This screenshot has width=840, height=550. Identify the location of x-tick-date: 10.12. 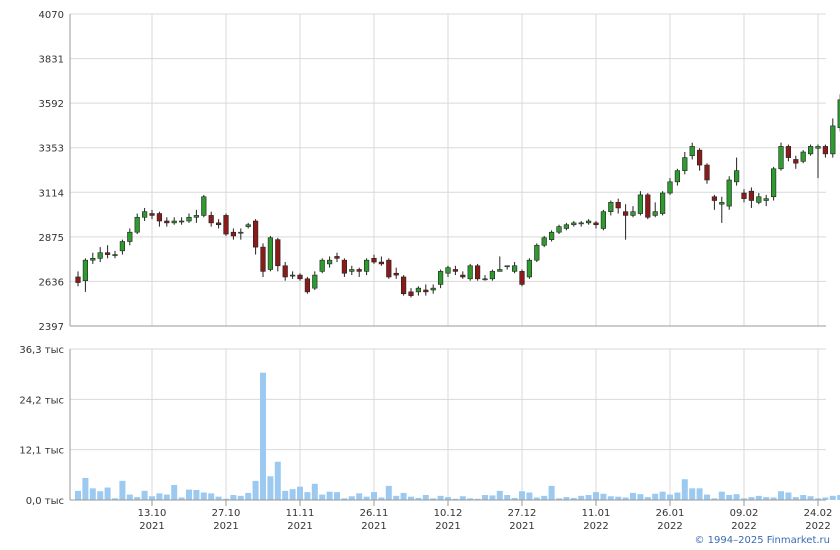
(448, 513).